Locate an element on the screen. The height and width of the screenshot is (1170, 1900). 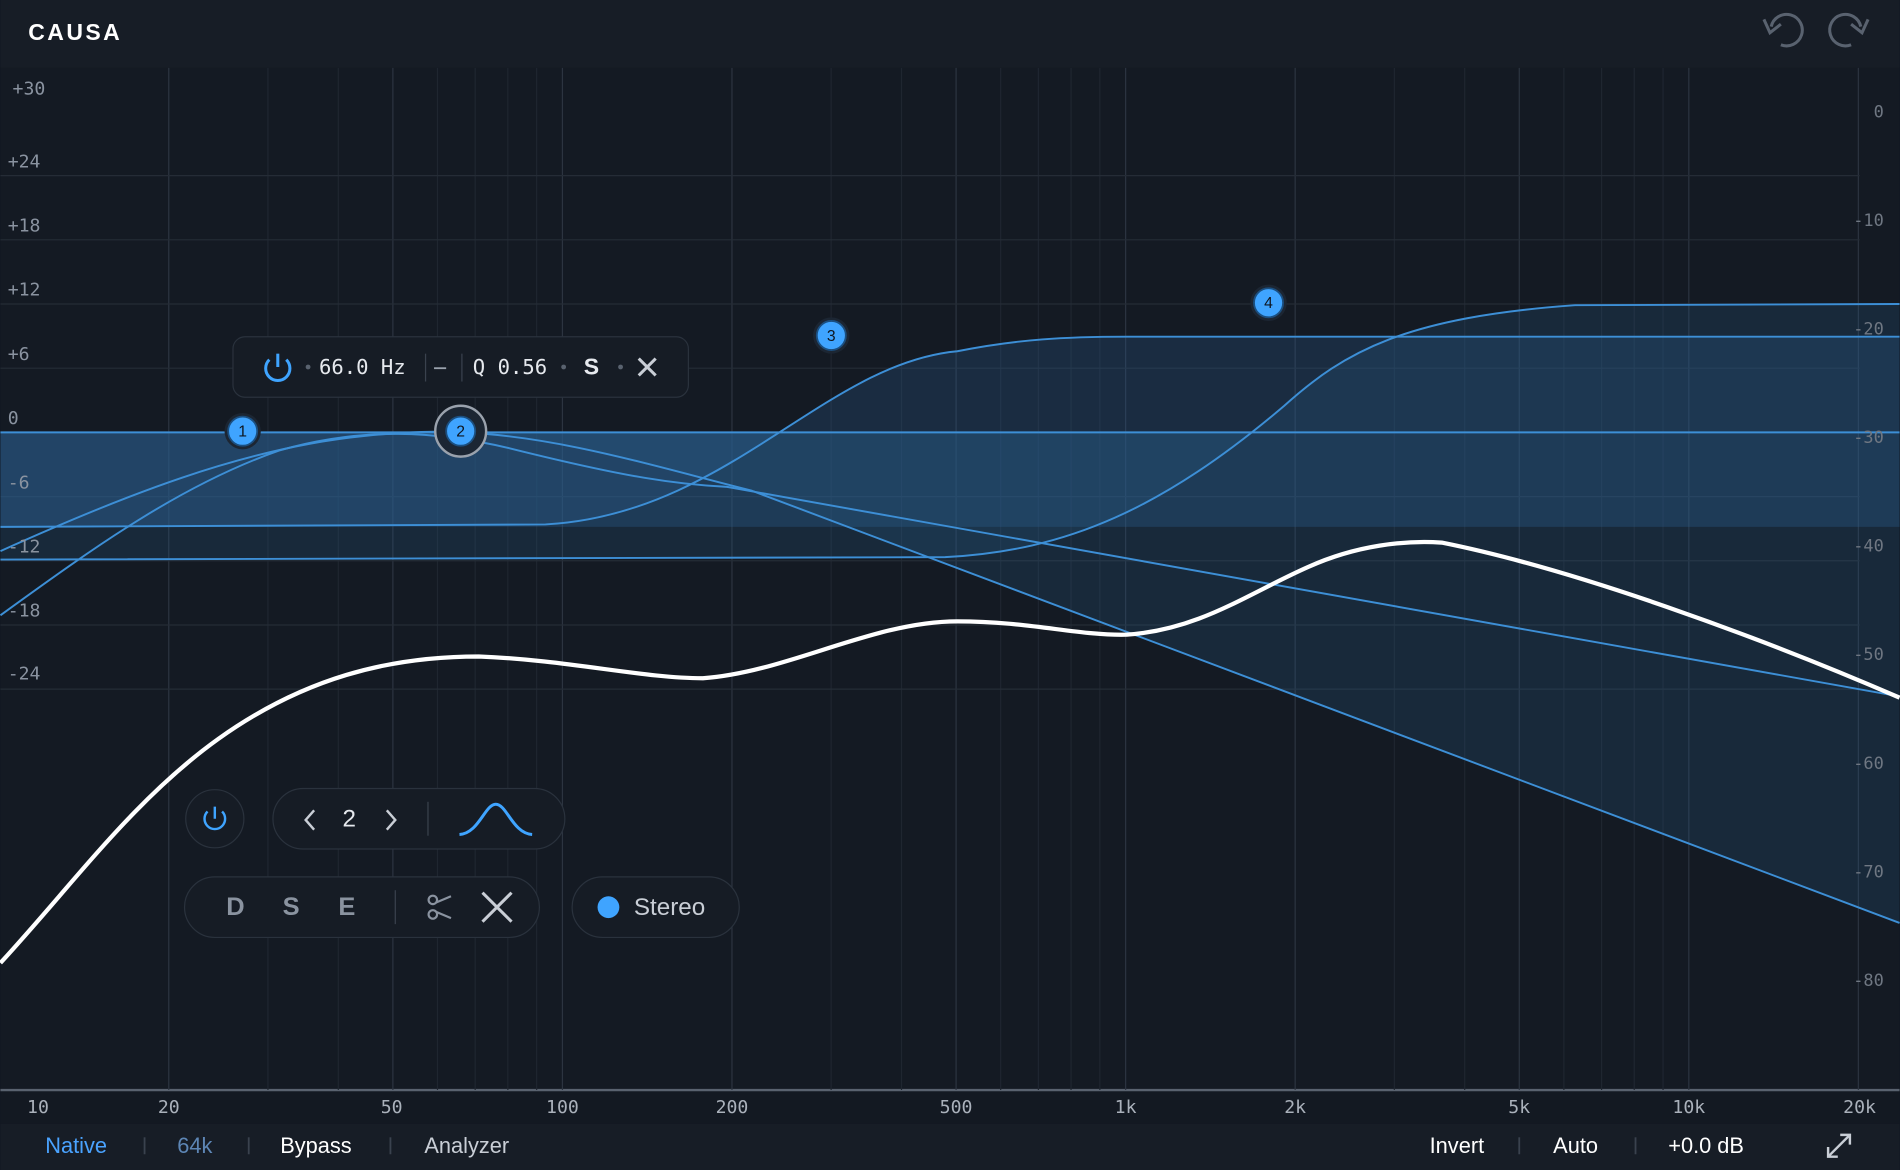
footer: Native 64k Bypass Analyzer Invert Auto +0.0 dB is located at coordinates (948, 1145).